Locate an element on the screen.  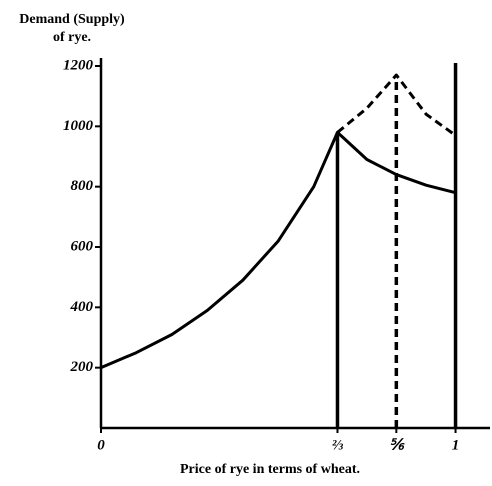
x-tick-label: 0 is located at coordinates (101, 445).